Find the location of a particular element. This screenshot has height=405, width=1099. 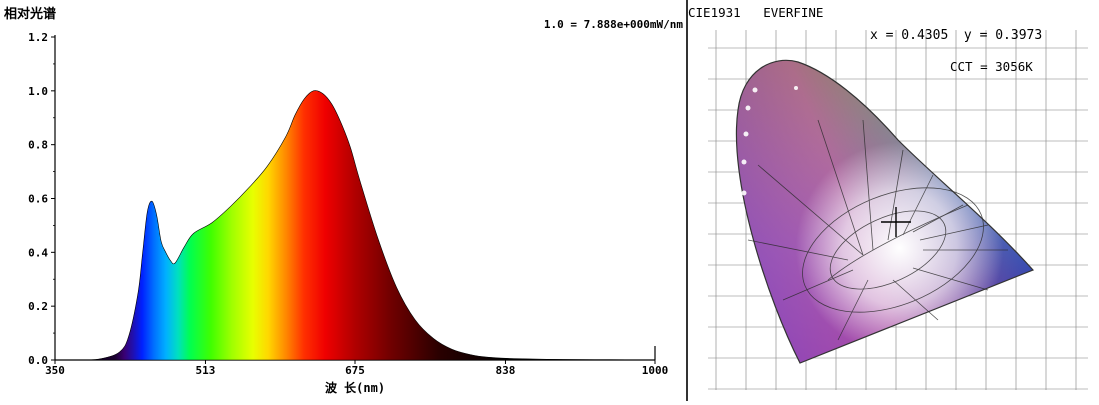

x-tick-label: 350 is located at coordinates (55, 370).